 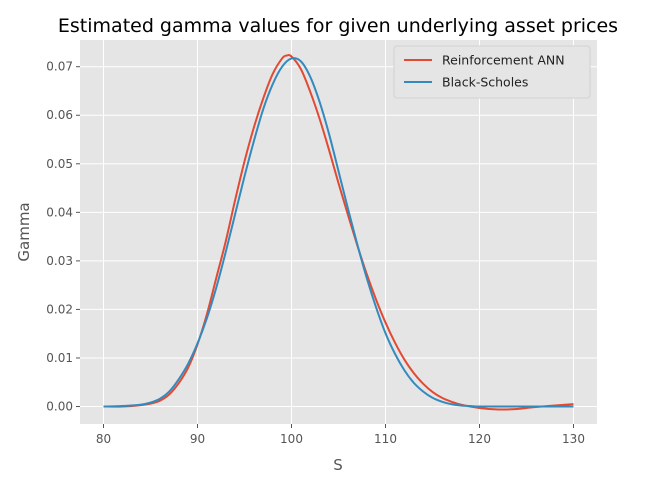 What do you see at coordinates (340, 435) in the screenshot?
I see `x-tick-labels: 80 90 100 110 120 130` at bounding box center [340, 435].